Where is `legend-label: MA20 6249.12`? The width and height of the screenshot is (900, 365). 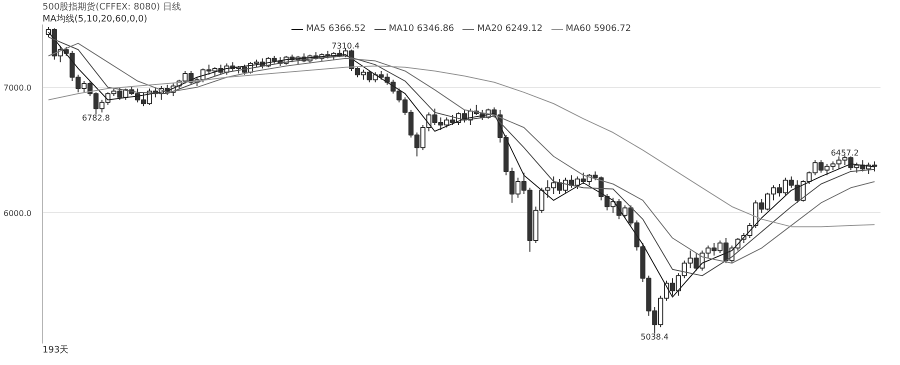
legend-label: MA20 6249.12 is located at coordinates (510, 29).